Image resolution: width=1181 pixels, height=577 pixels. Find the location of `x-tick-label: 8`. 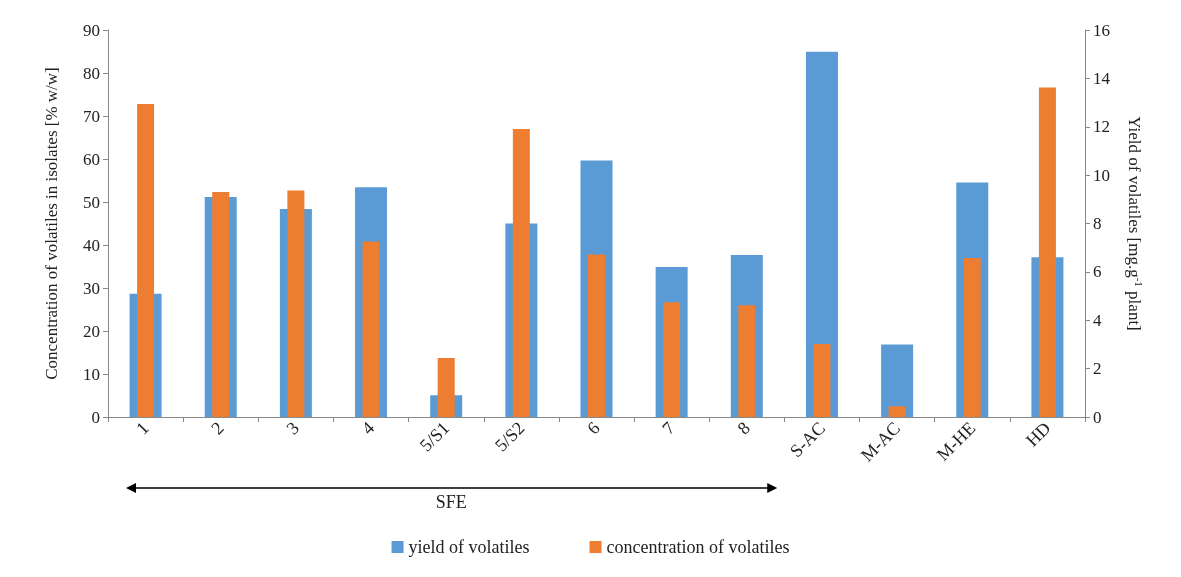

x-tick-label: 8 is located at coordinates (743, 428).